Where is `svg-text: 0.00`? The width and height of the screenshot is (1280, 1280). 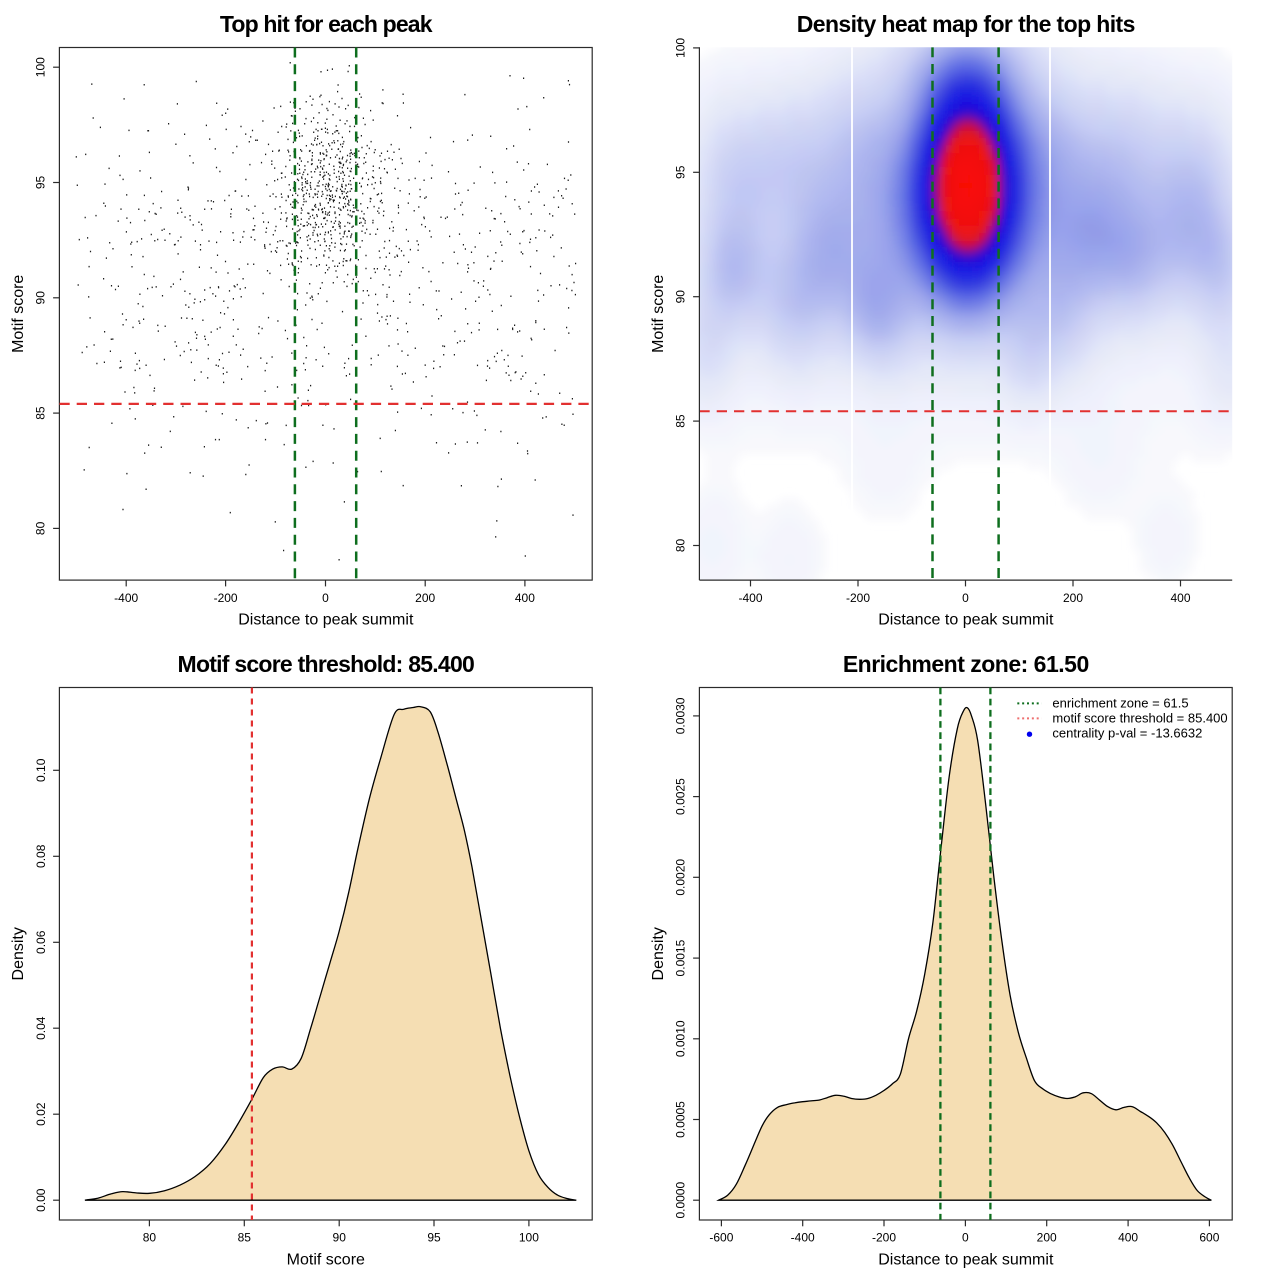
svg-text: 0.00 is located at coordinates (41, 1200).